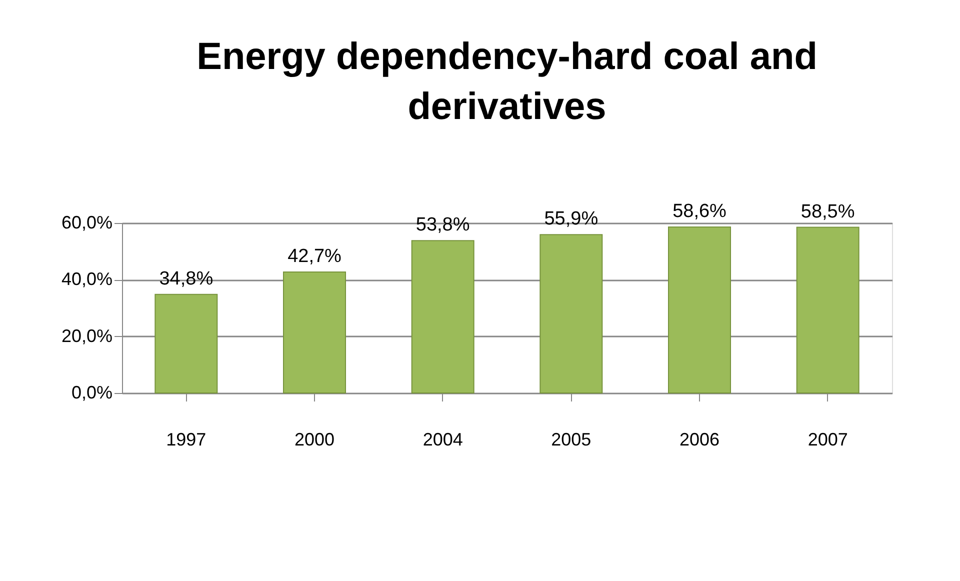 Image resolution: width=960 pixels, height=581 pixels. I want to click on x-tick-label: 2000, so click(314, 440).